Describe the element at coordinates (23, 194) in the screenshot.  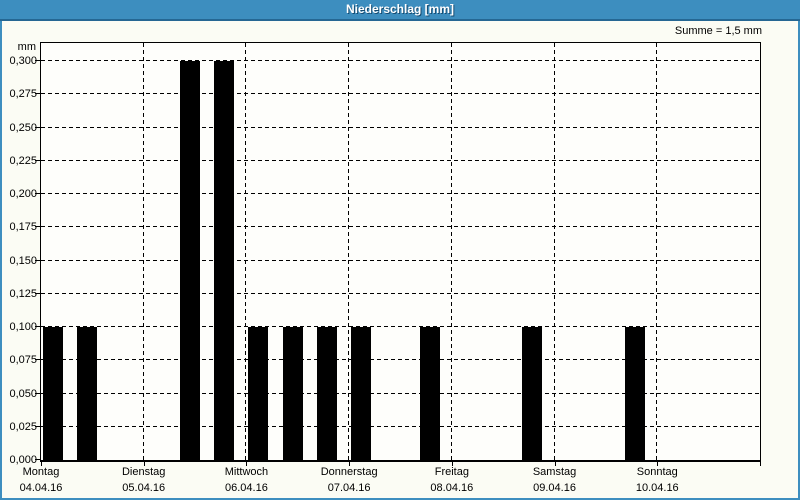
I see `y-axis-tick-label: 0,200` at that location.